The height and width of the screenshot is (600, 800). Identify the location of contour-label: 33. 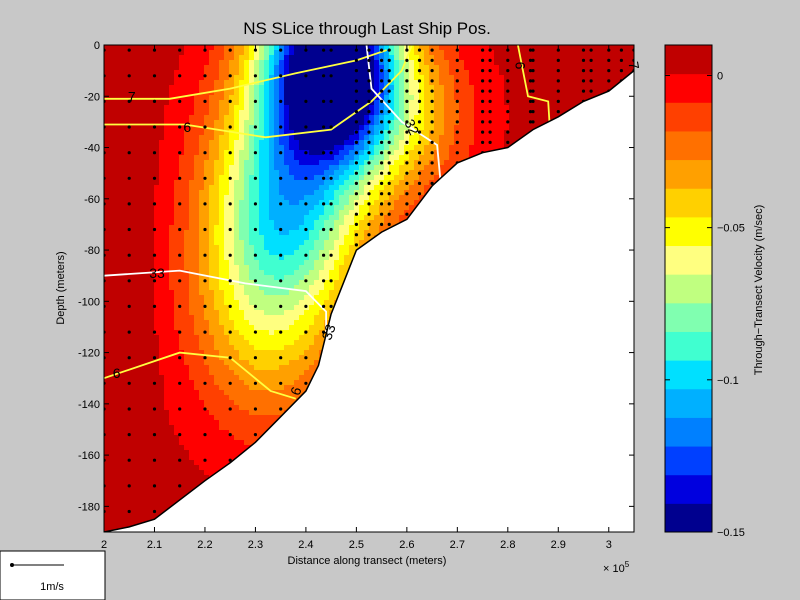
(328, 332).